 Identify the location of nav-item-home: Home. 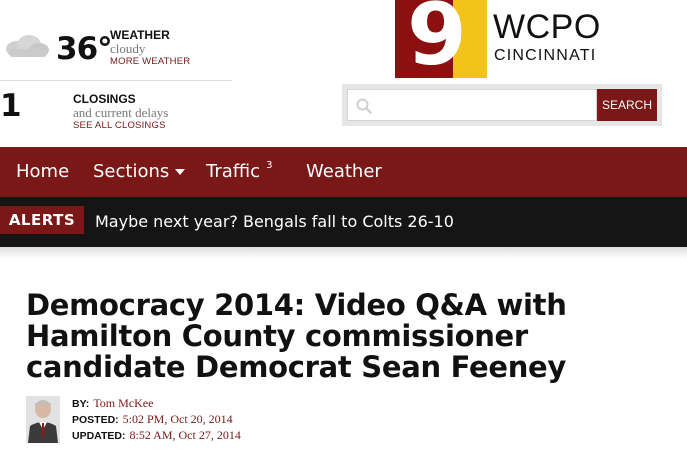
(43, 171).